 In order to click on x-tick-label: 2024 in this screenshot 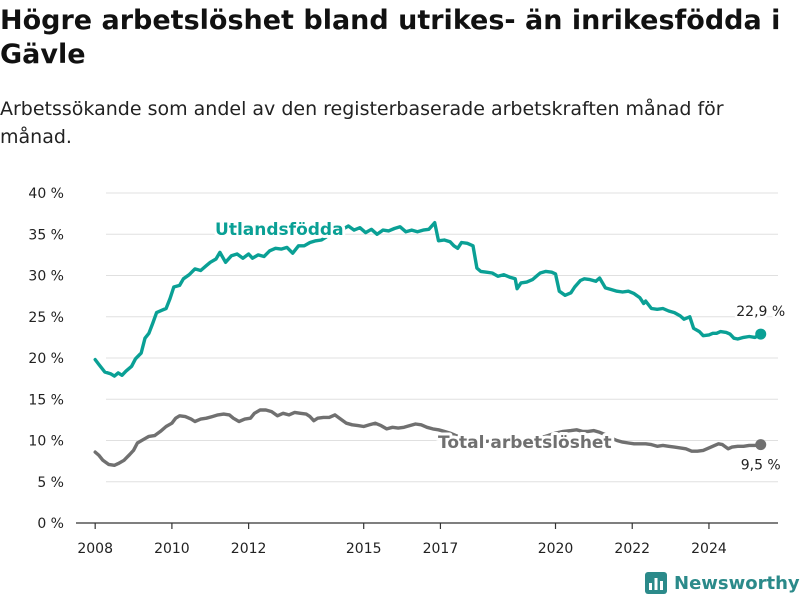, I will do `click(709, 549)`.